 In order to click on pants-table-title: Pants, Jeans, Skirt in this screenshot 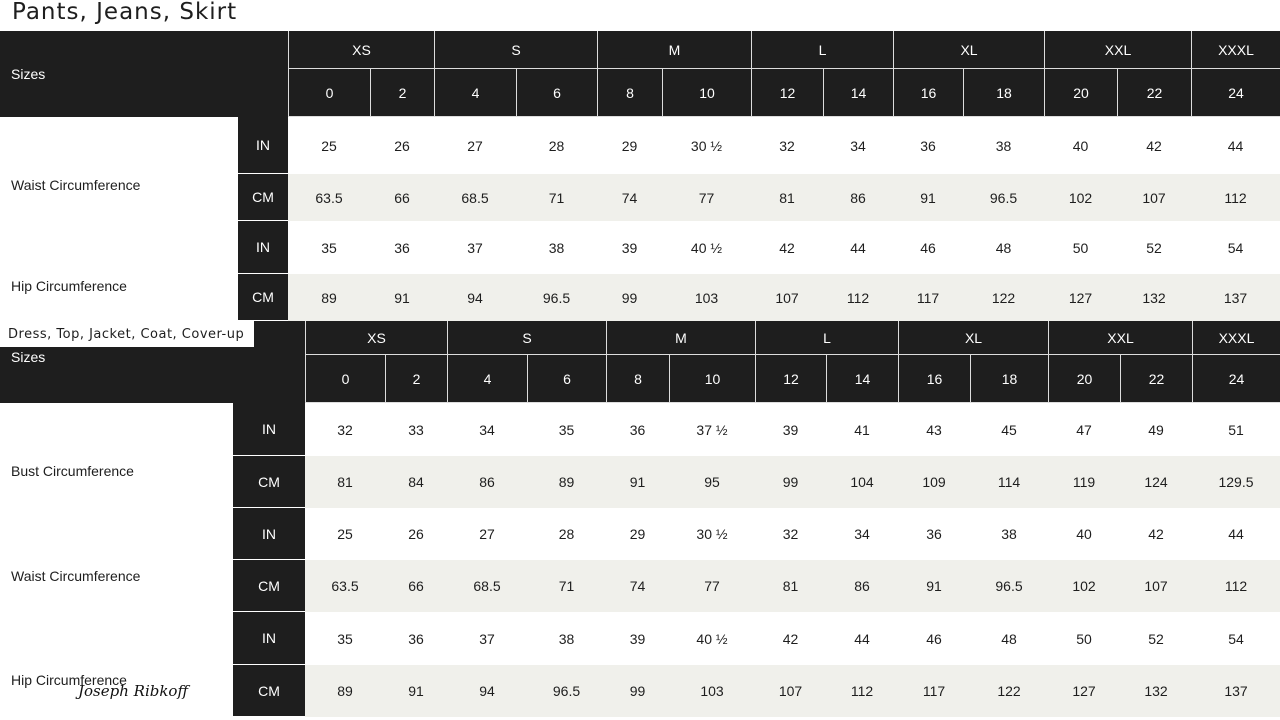, I will do `click(125, 12)`.